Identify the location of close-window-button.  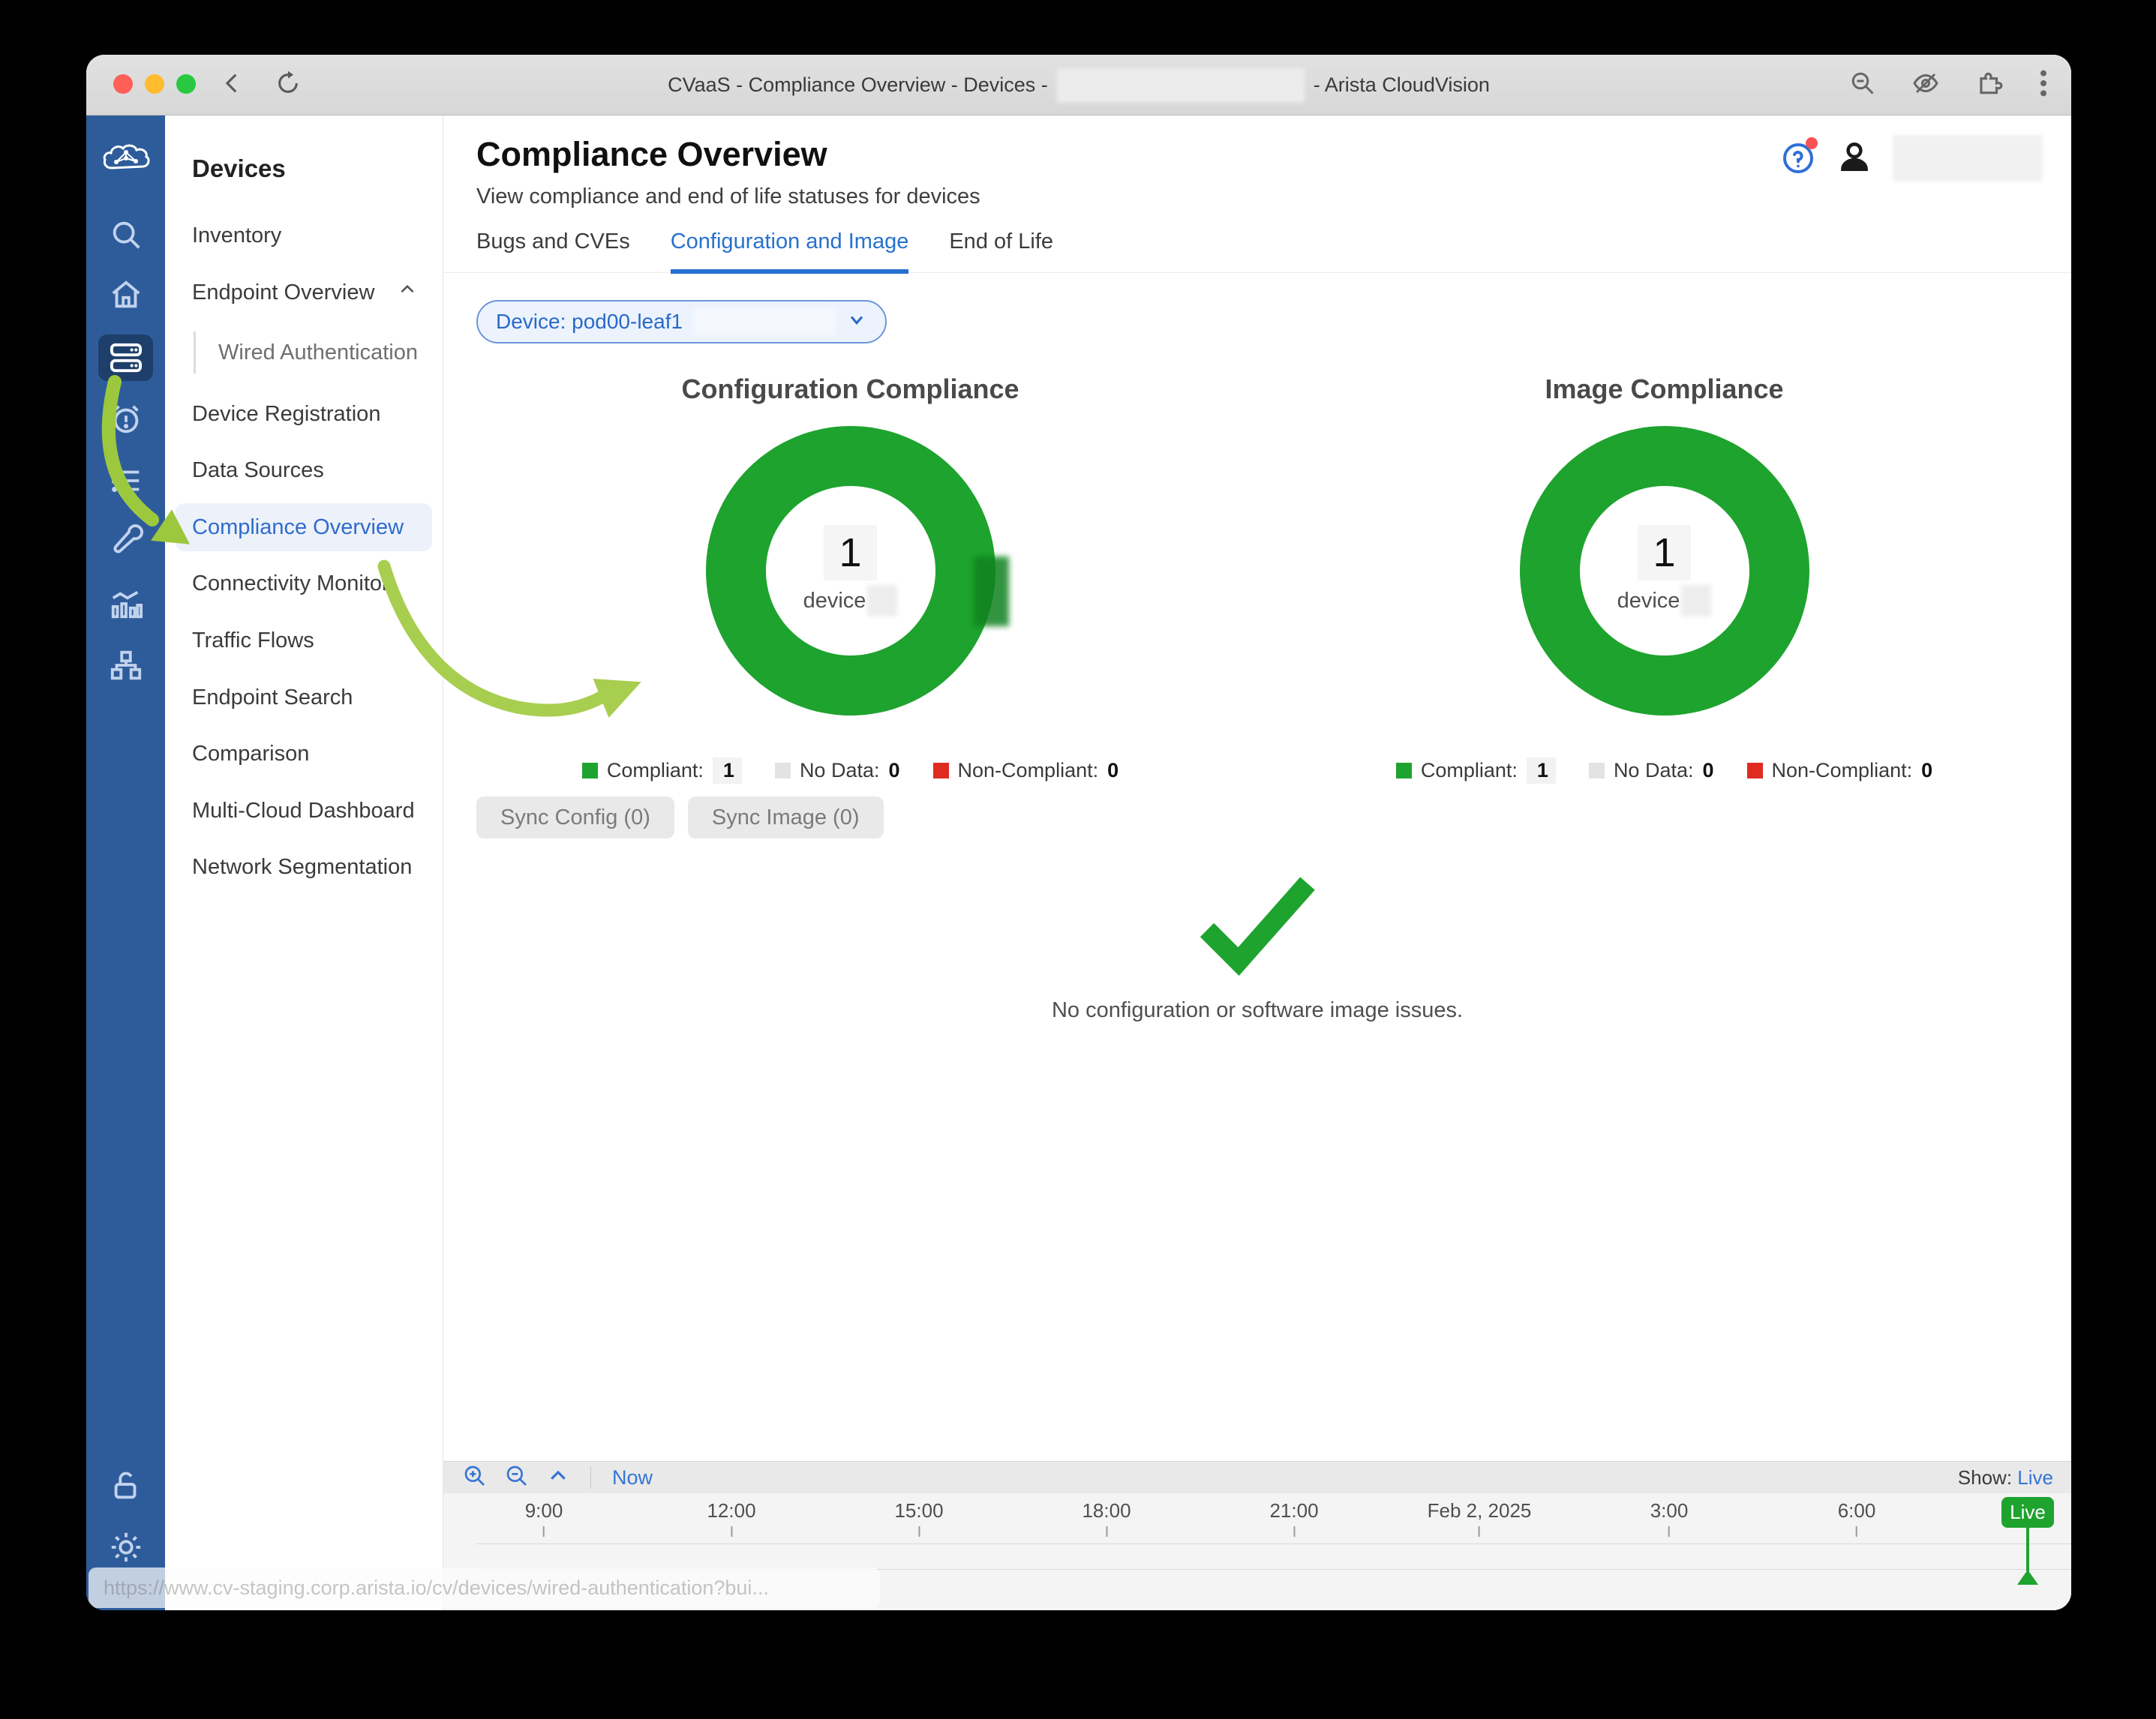
(123, 84).